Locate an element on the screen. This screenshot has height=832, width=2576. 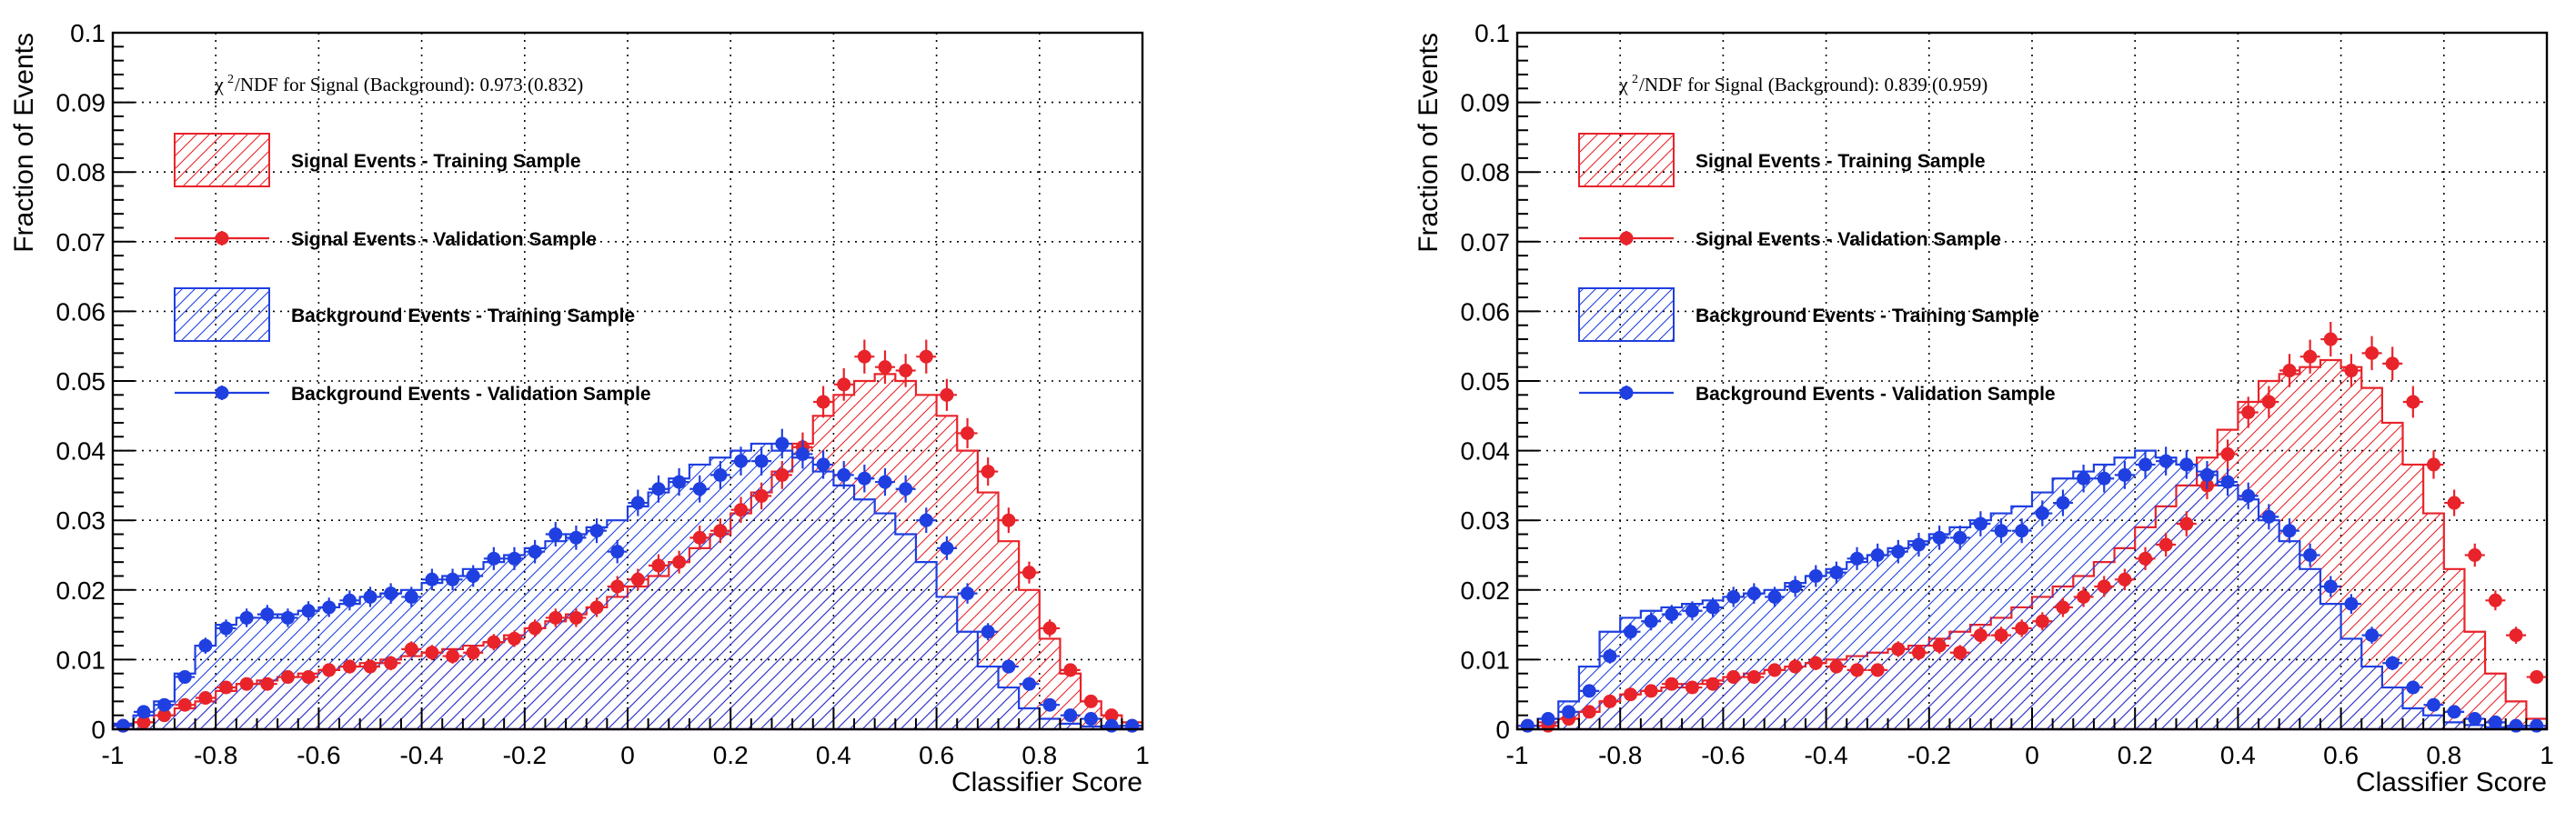
y-tick-label: 0 is located at coordinates (1502, 730).